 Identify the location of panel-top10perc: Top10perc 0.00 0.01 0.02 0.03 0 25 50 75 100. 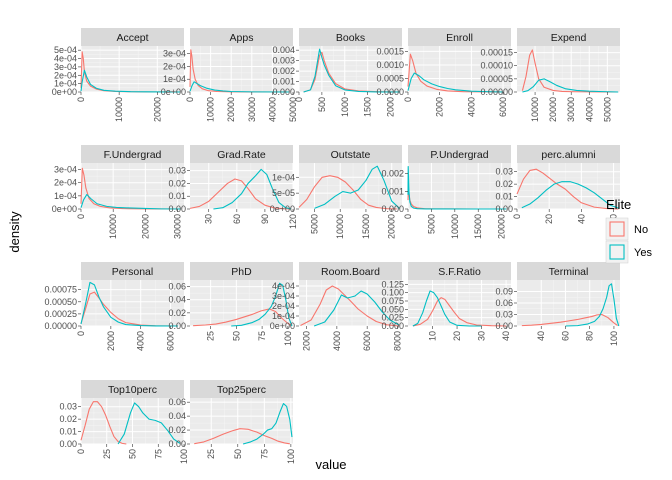
(124, 422).